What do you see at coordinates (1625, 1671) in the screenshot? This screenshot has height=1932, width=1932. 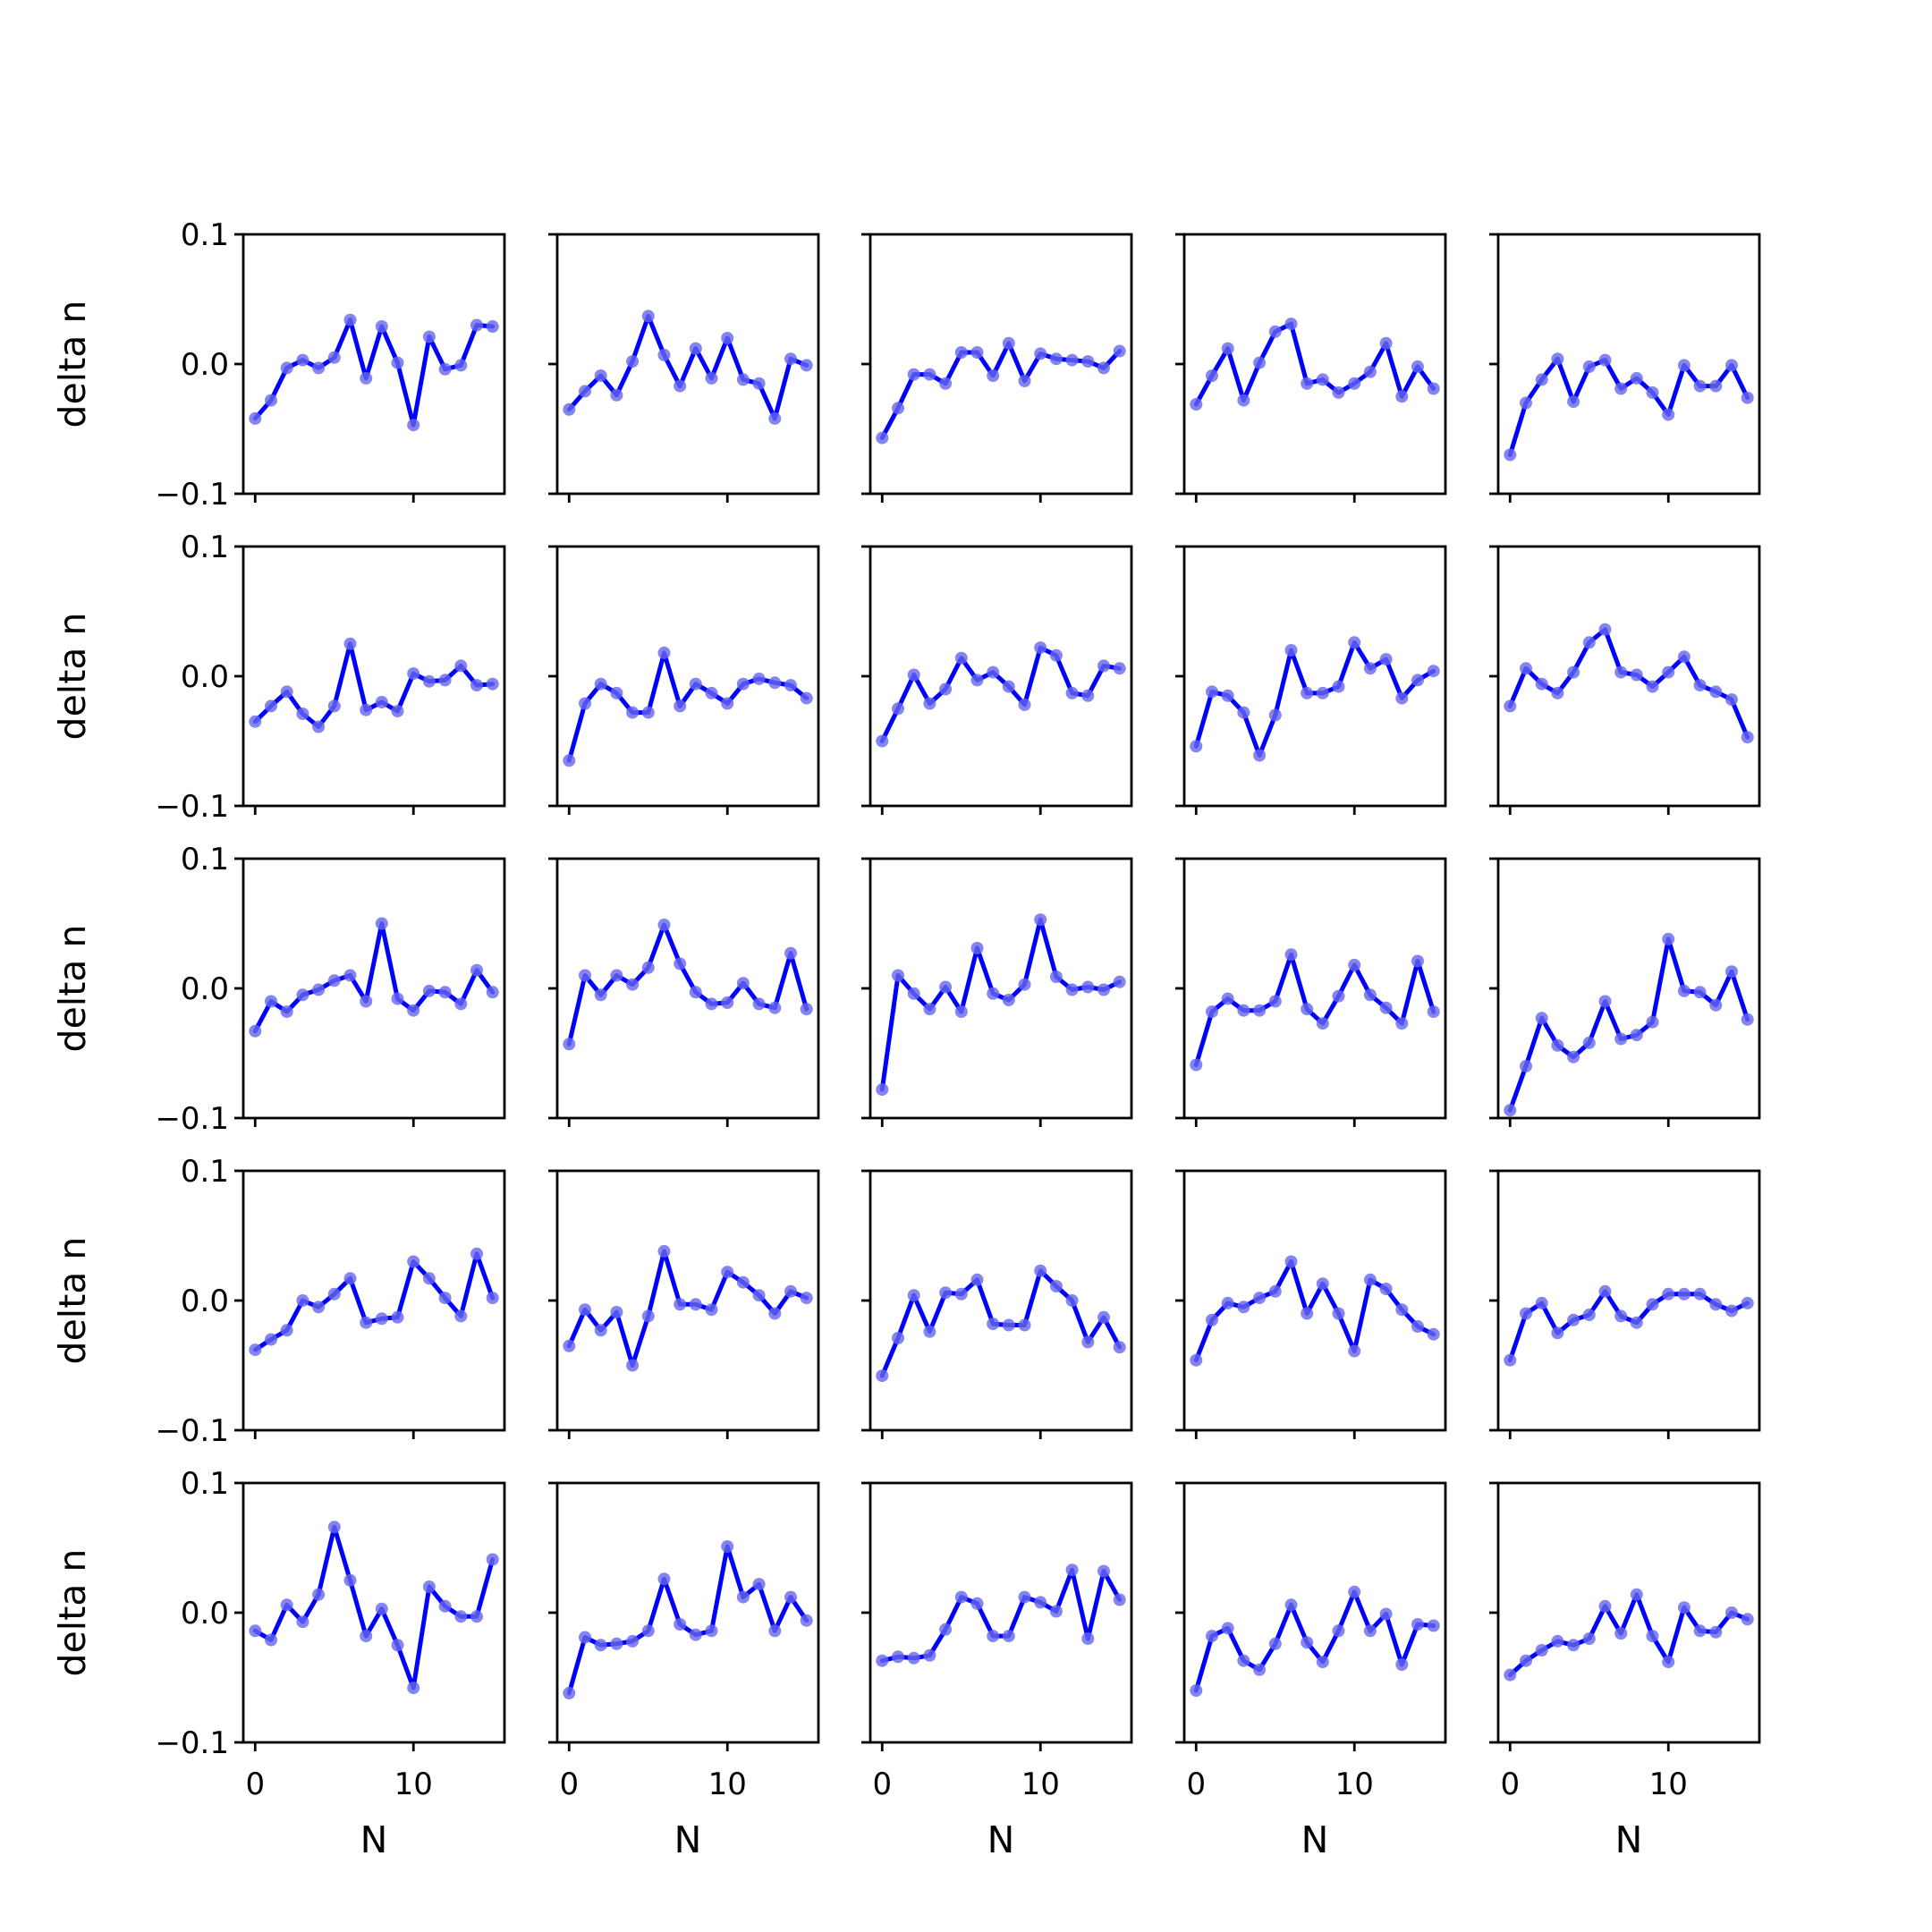 I see `subplot-5-5: 0 10N` at bounding box center [1625, 1671].